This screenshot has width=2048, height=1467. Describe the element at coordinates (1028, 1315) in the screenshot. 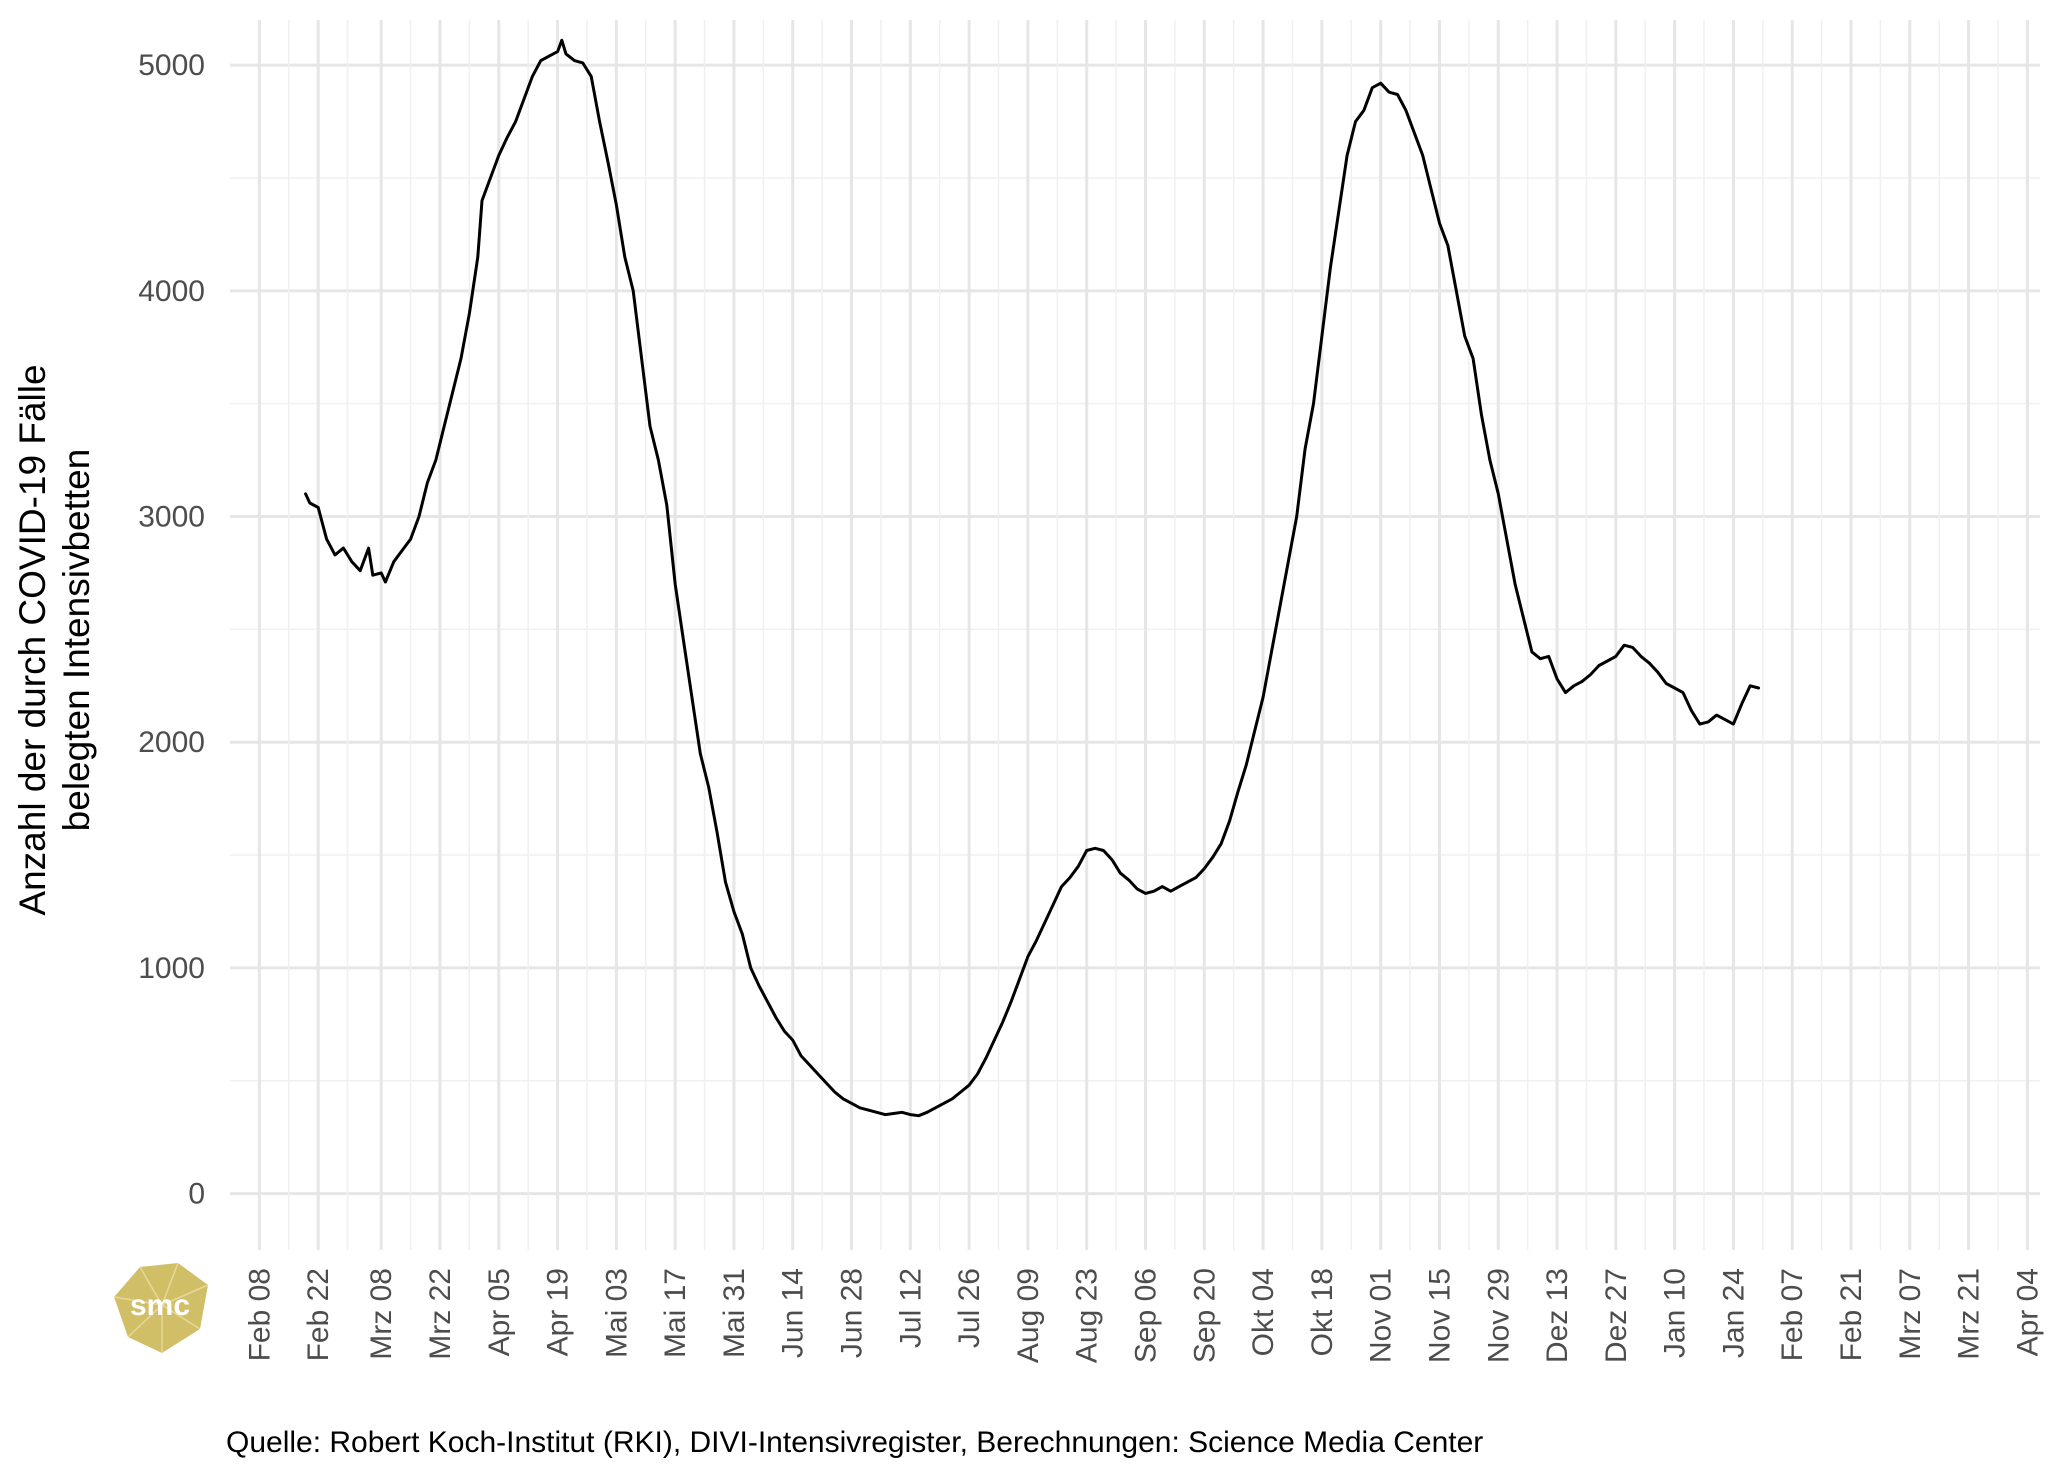

I see `x-tick-label: Aug 09` at that location.